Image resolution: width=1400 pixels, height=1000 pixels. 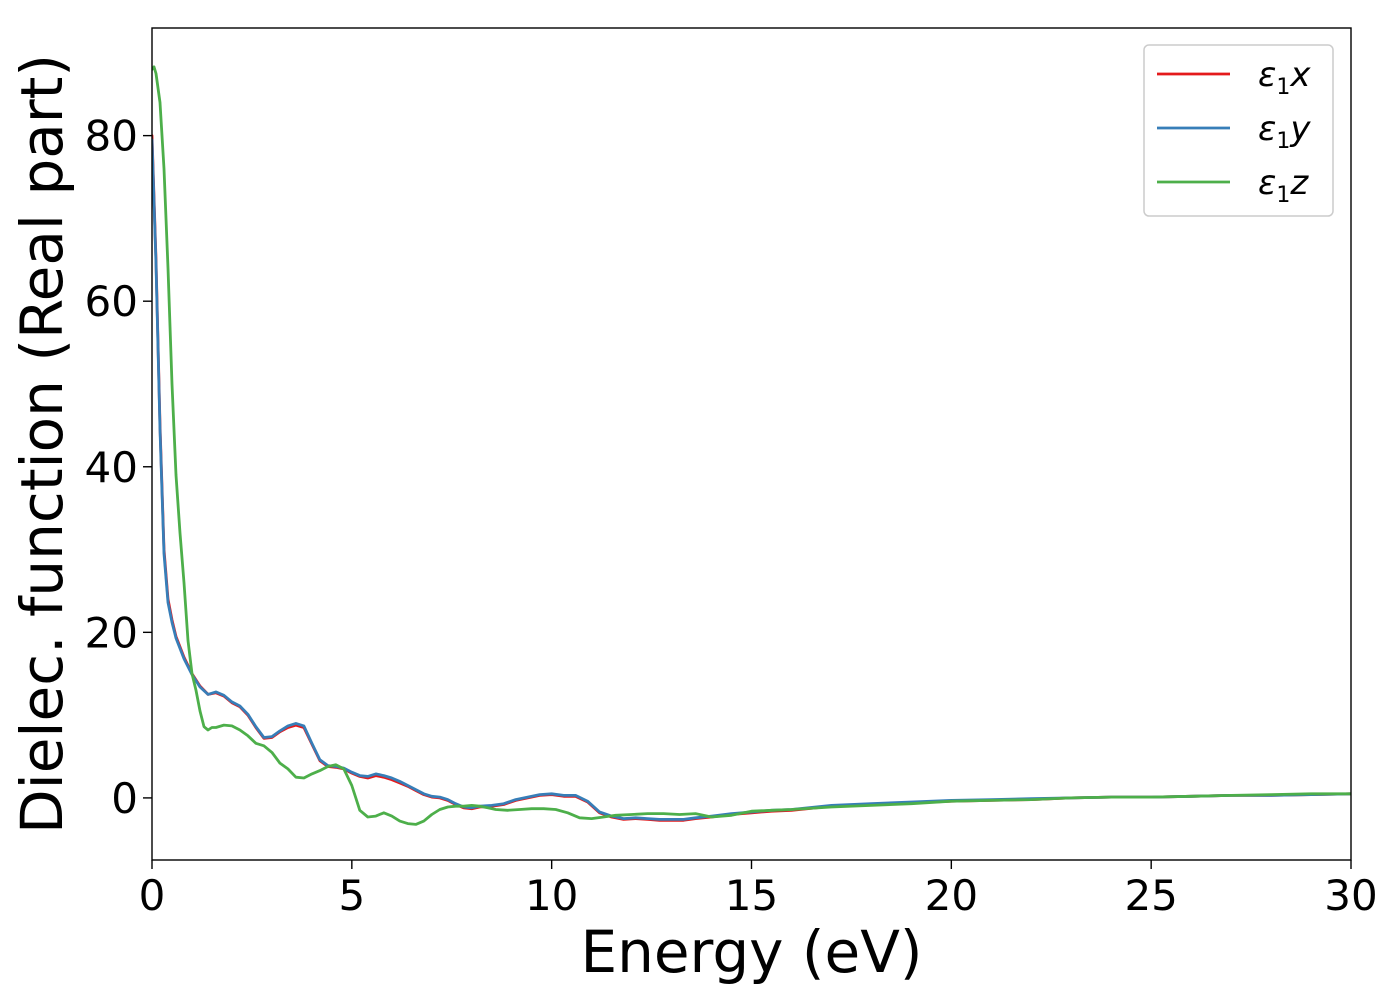 I want to click on x-tick-label: 5, so click(x=351, y=895).